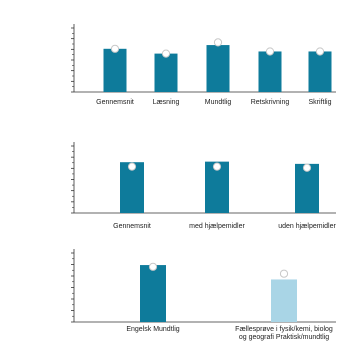 The width and height of the screenshot is (341, 344). Describe the element at coordinates (284, 329) in the screenshot. I see `category-label-line: Fællesprøve i fysik/kemi, biolog` at that location.